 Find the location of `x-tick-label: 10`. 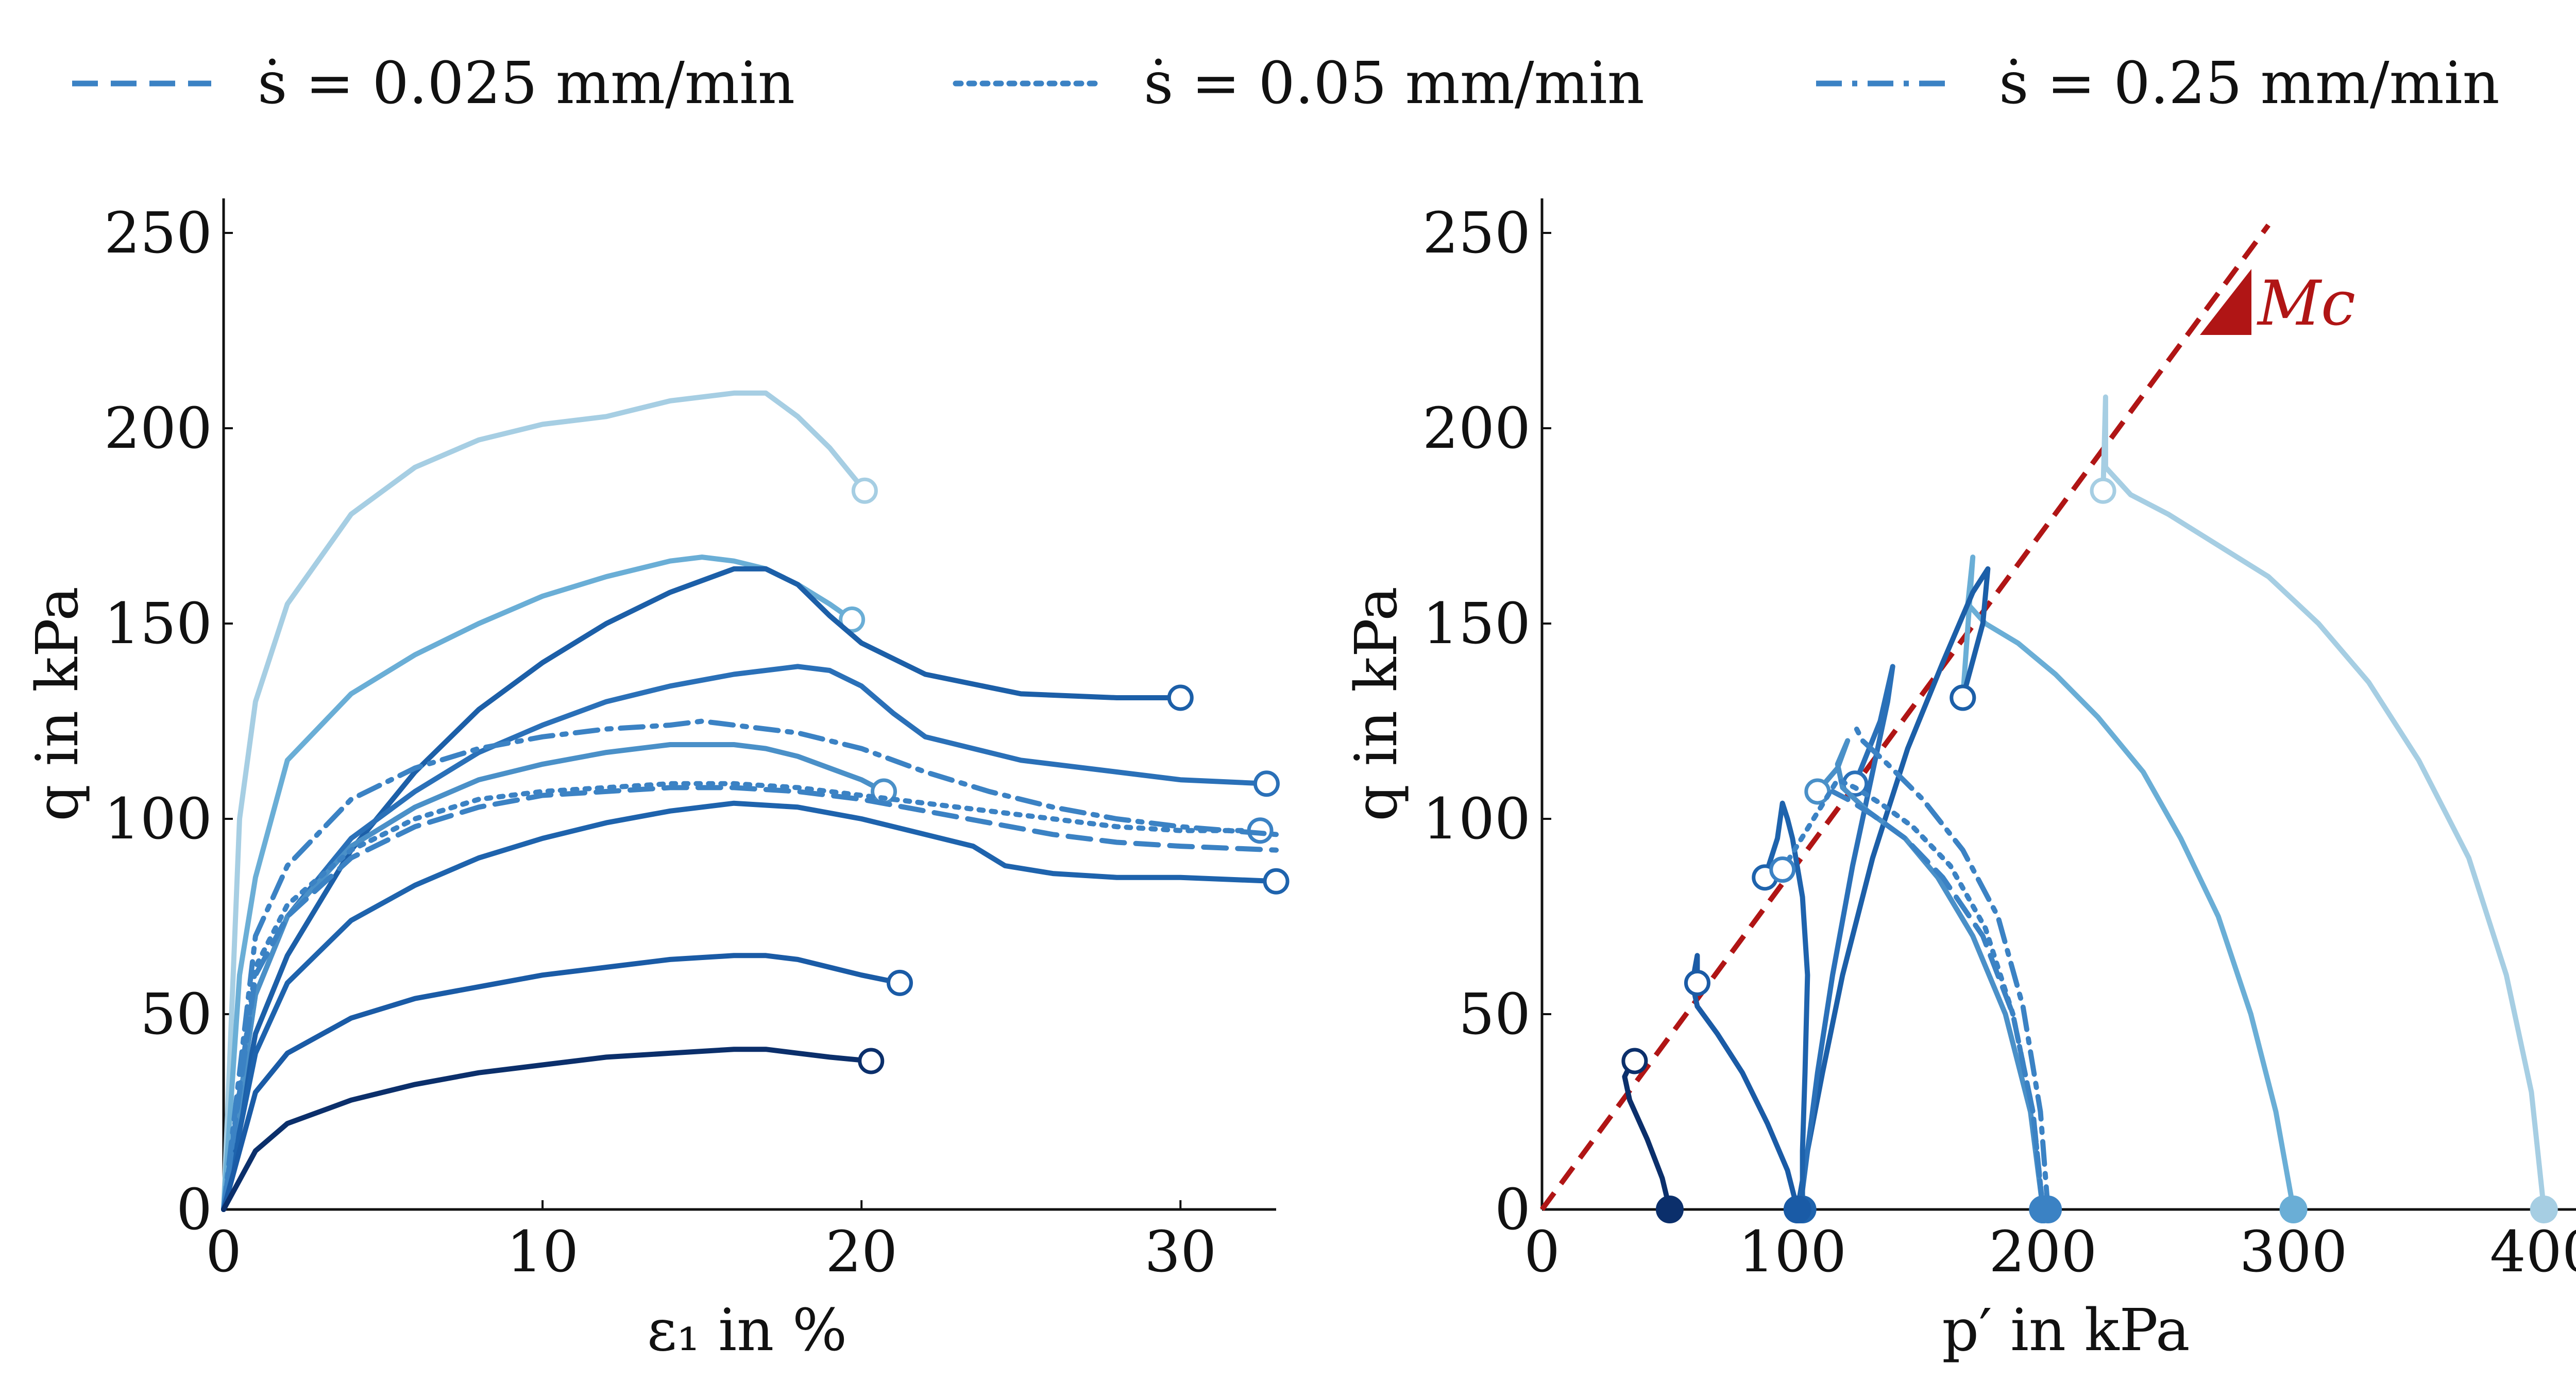

x-tick-label: 10 is located at coordinates (543, 1252).